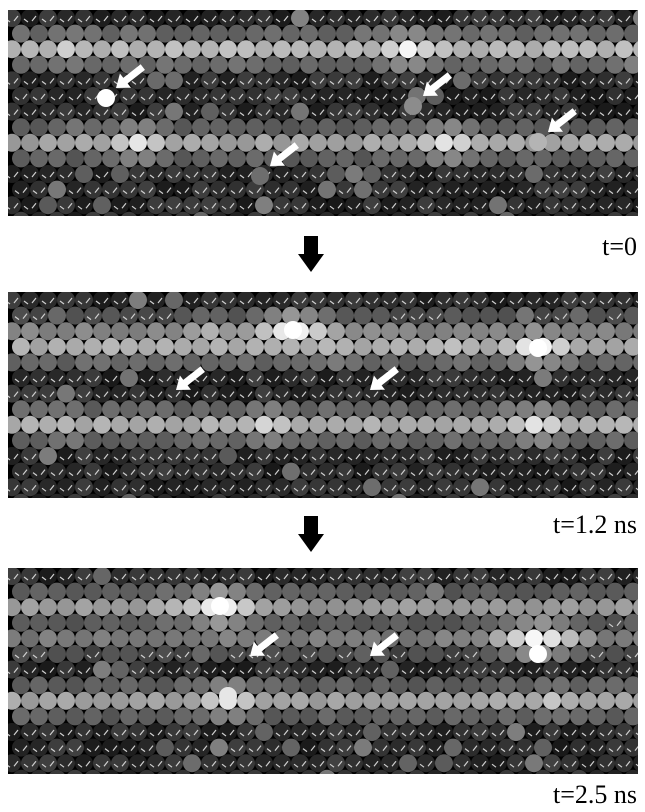 This screenshot has width=645, height=812. What do you see at coordinates (594, 794) in the screenshot?
I see `time-label-t2: t=2.5 ns` at bounding box center [594, 794].